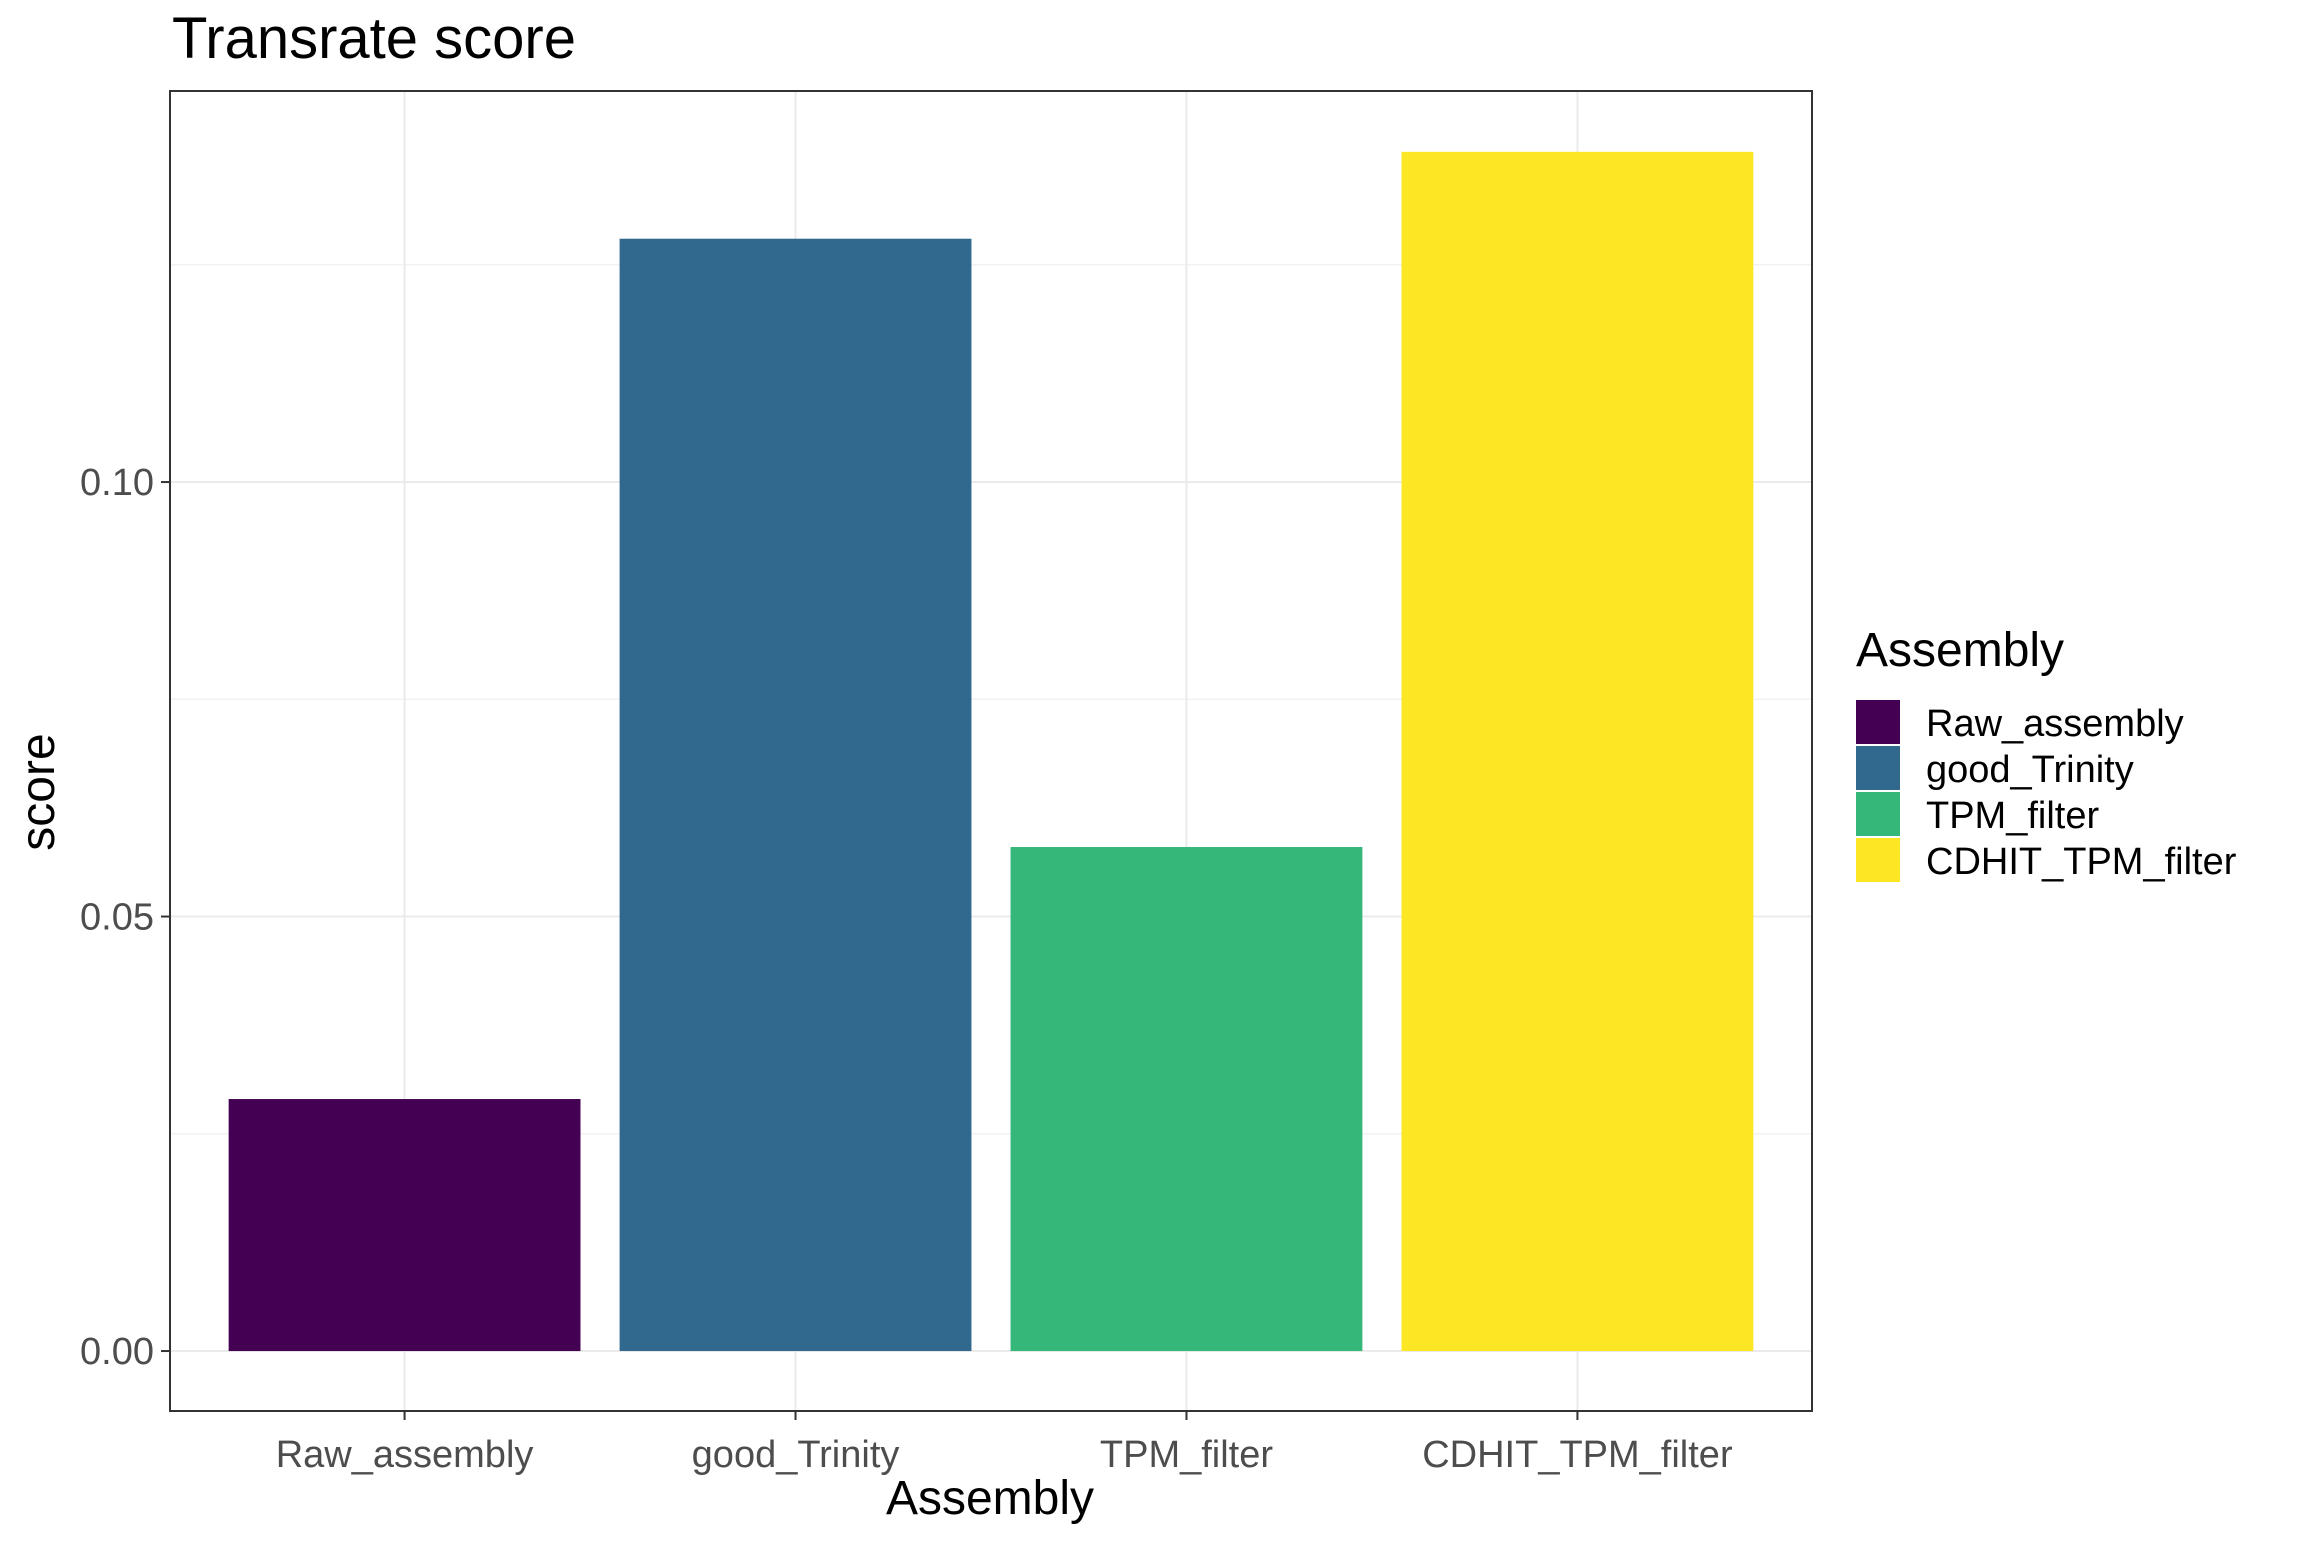  What do you see at coordinates (1878, 722) in the screenshot?
I see `legend-key-raw-assembly` at bounding box center [1878, 722].